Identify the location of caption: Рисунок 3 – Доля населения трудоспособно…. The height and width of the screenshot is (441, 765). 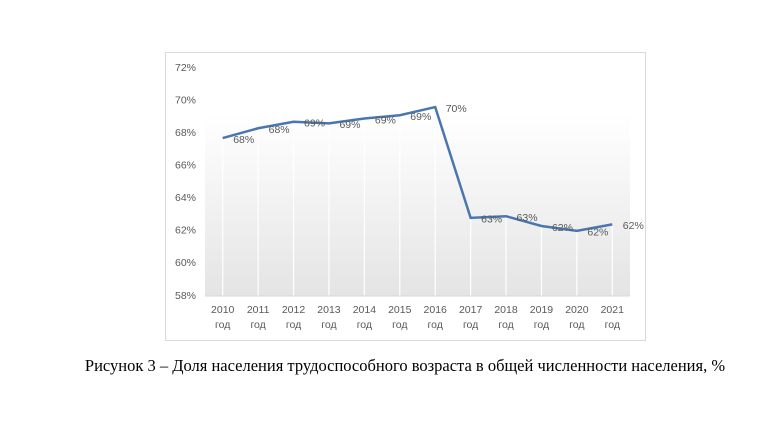
(405, 365).